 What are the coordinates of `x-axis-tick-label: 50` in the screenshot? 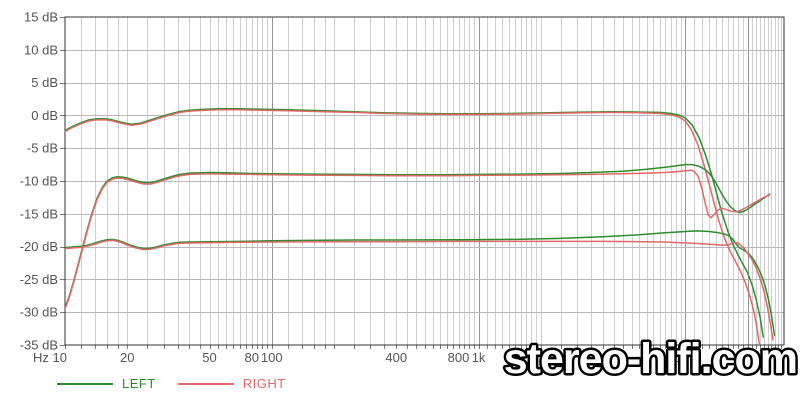 It's located at (209, 357).